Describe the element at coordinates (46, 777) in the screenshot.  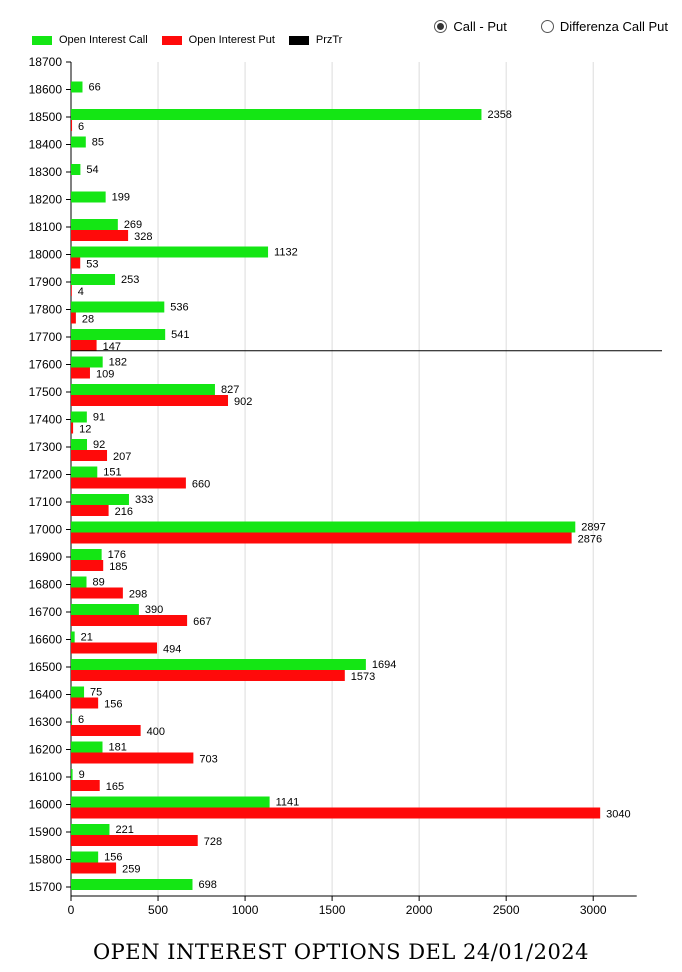
I see `y-tick-label: 16100` at that location.